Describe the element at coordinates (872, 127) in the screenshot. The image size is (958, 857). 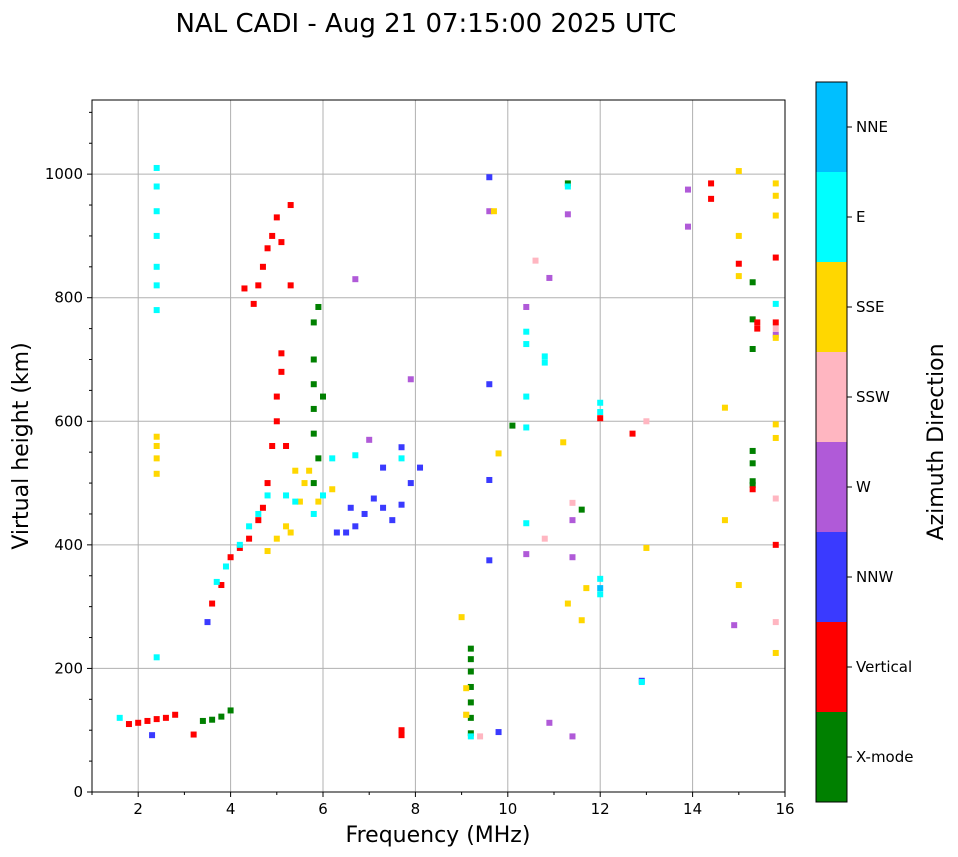
I see `colorbar-tick-label: NNE` at that location.